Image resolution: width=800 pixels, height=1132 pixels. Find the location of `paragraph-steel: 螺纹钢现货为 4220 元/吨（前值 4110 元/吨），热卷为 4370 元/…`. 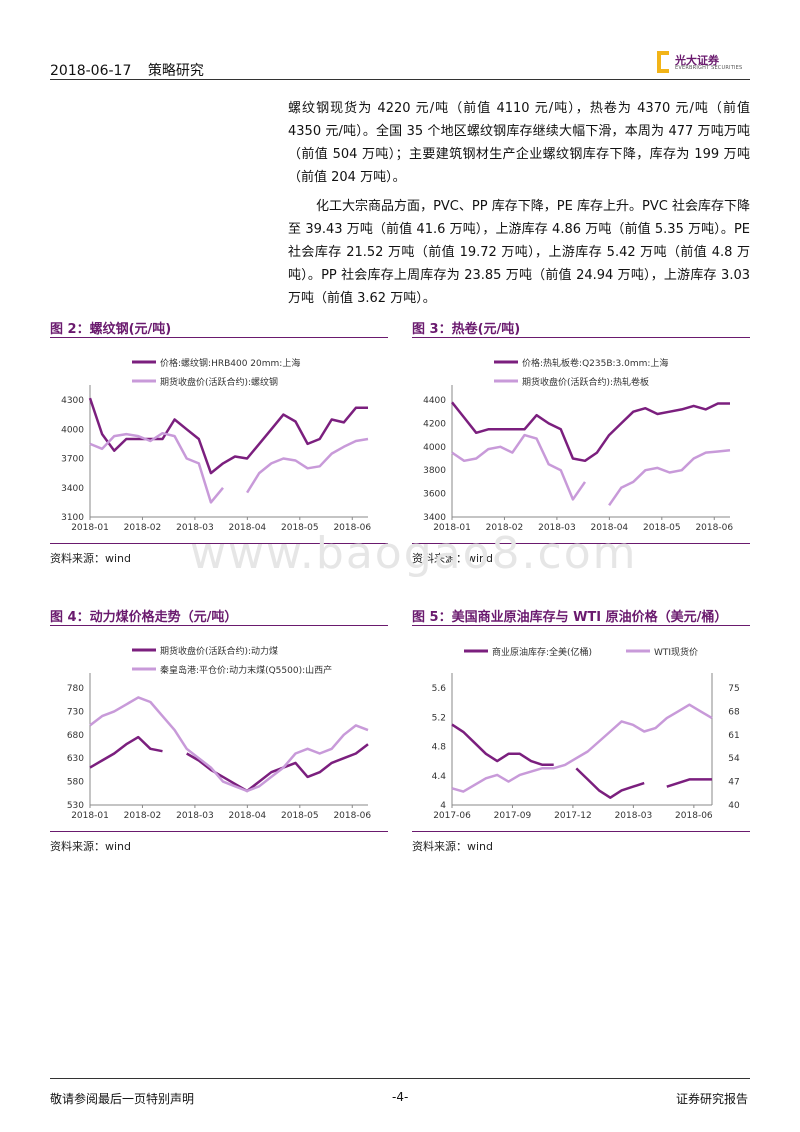

paragraph-steel: 螺纹钢现货为 4220 元/吨（前值 4110 元/吨），热卷为 4370 元/… is located at coordinates (519, 143).